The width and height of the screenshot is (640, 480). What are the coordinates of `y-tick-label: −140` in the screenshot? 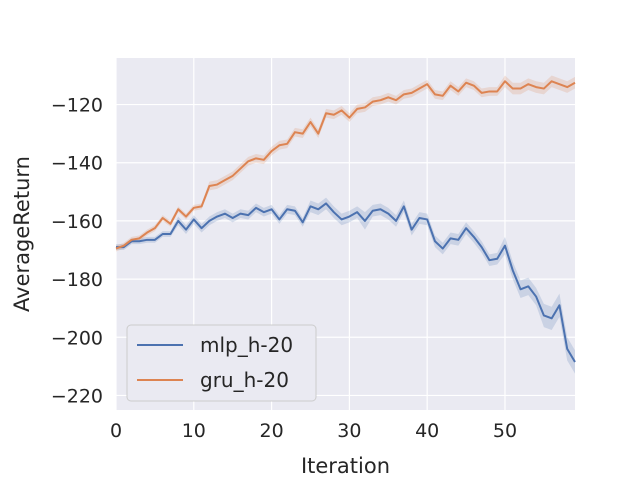 It's located at (77, 164).